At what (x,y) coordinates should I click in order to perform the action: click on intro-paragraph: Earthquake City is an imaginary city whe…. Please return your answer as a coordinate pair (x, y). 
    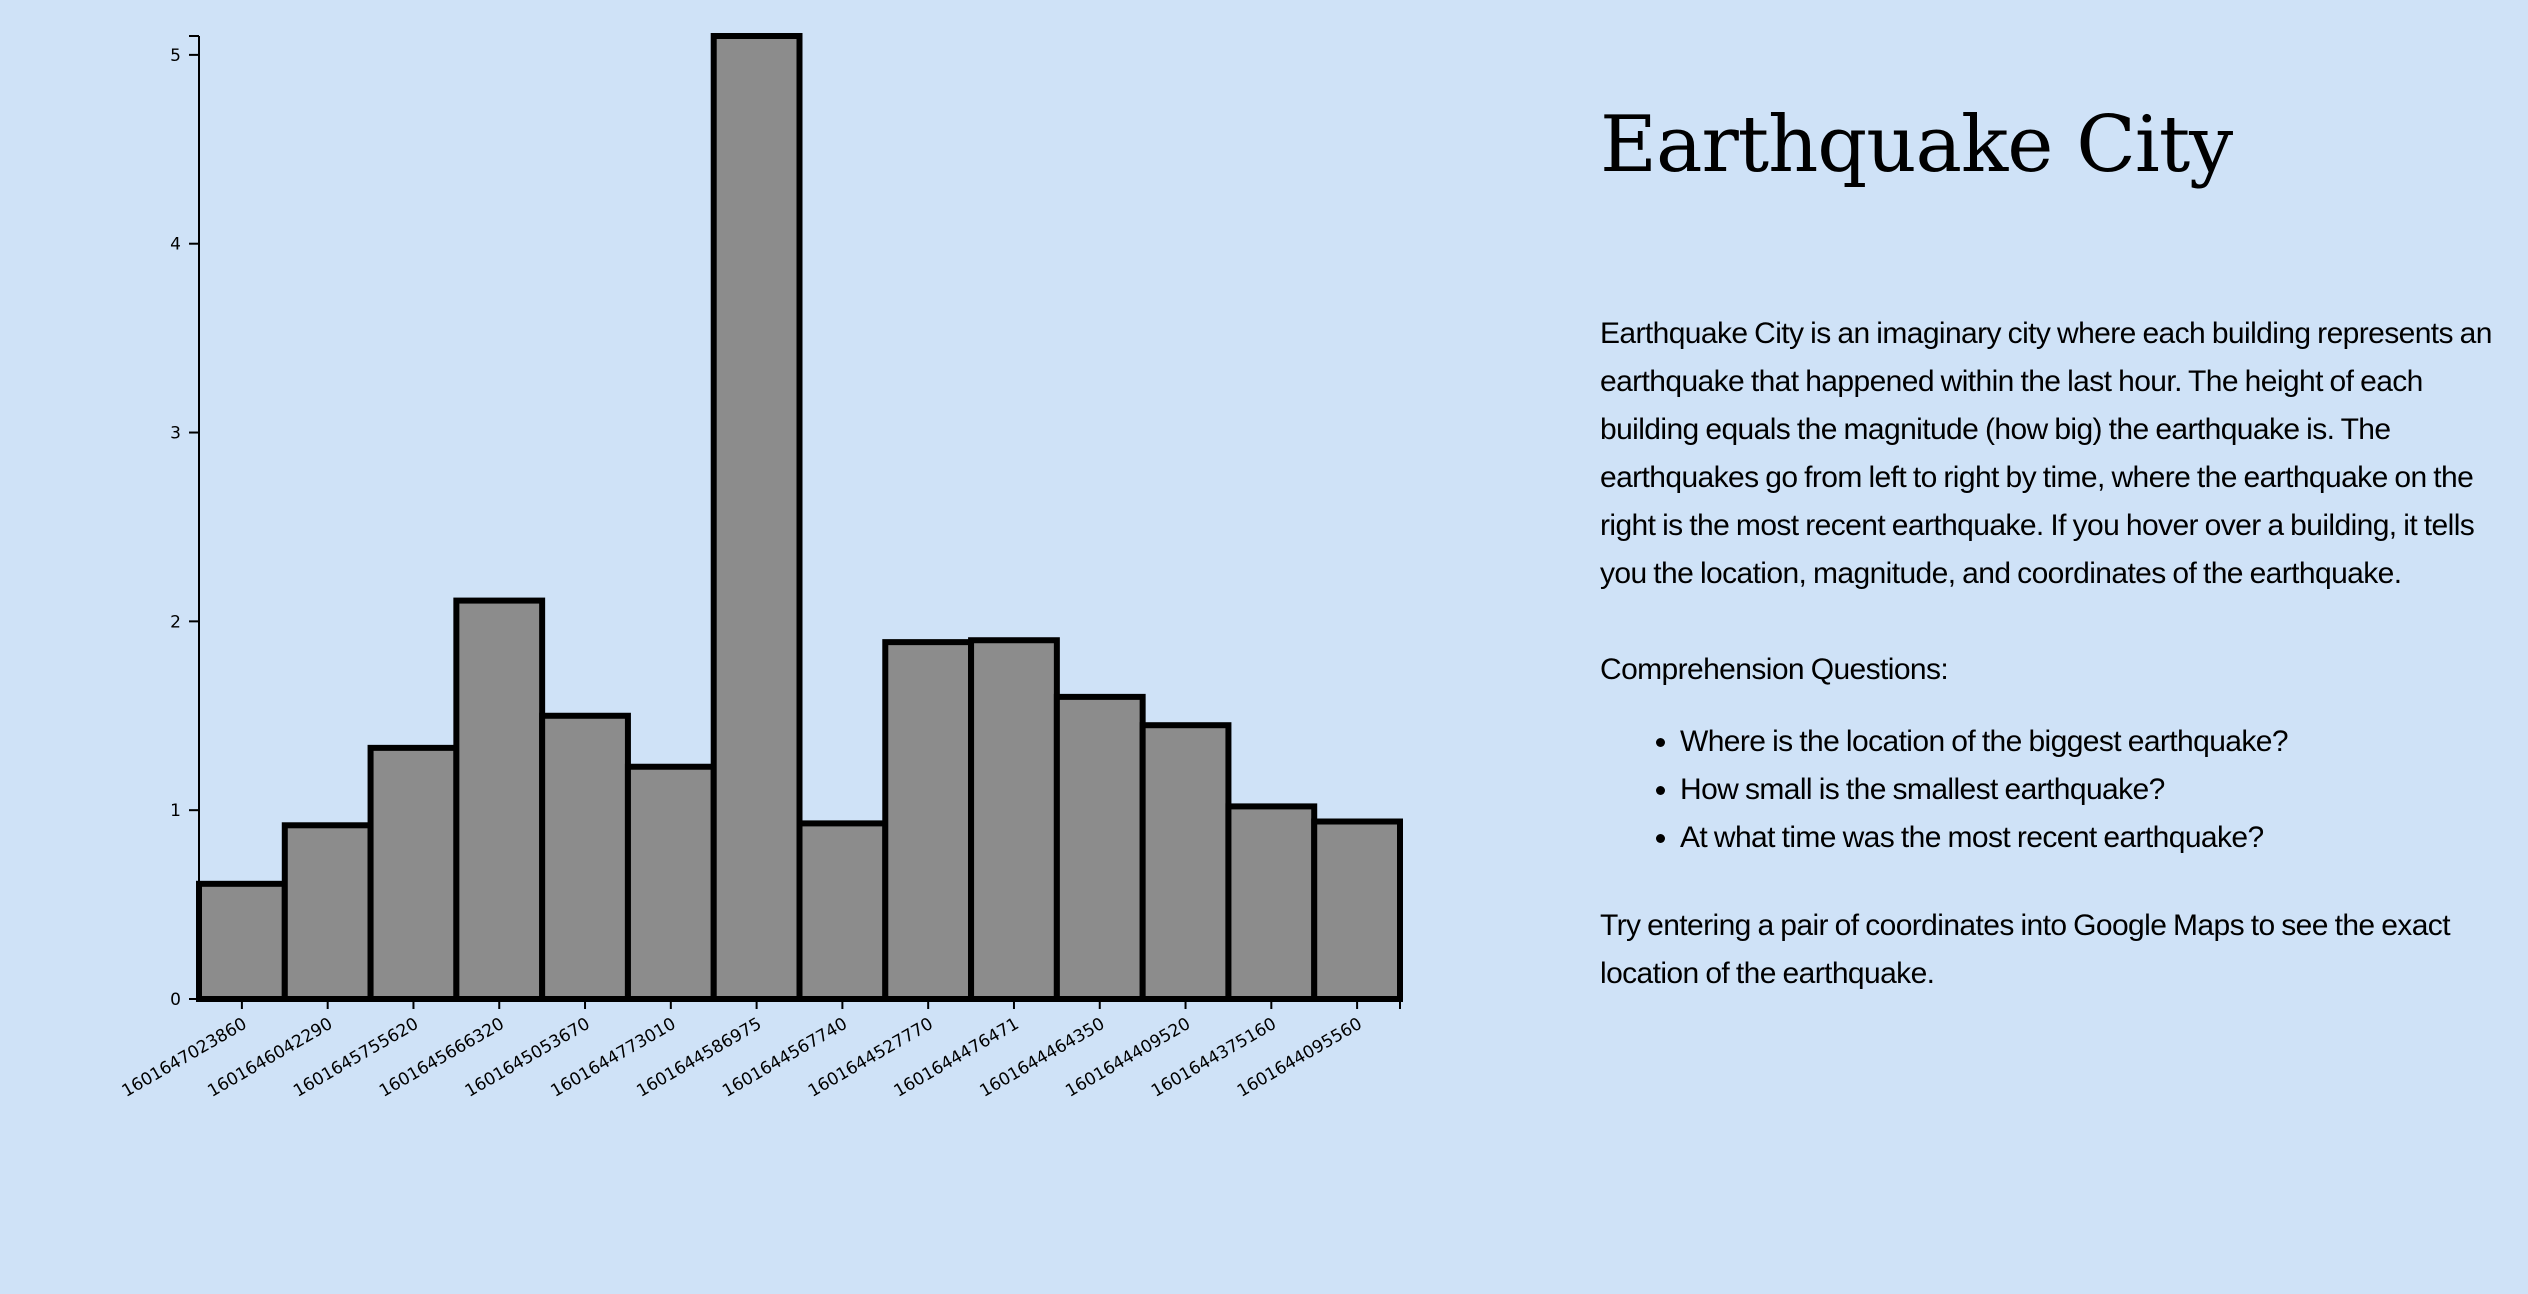
    Looking at the image, I should click on (2046, 453).